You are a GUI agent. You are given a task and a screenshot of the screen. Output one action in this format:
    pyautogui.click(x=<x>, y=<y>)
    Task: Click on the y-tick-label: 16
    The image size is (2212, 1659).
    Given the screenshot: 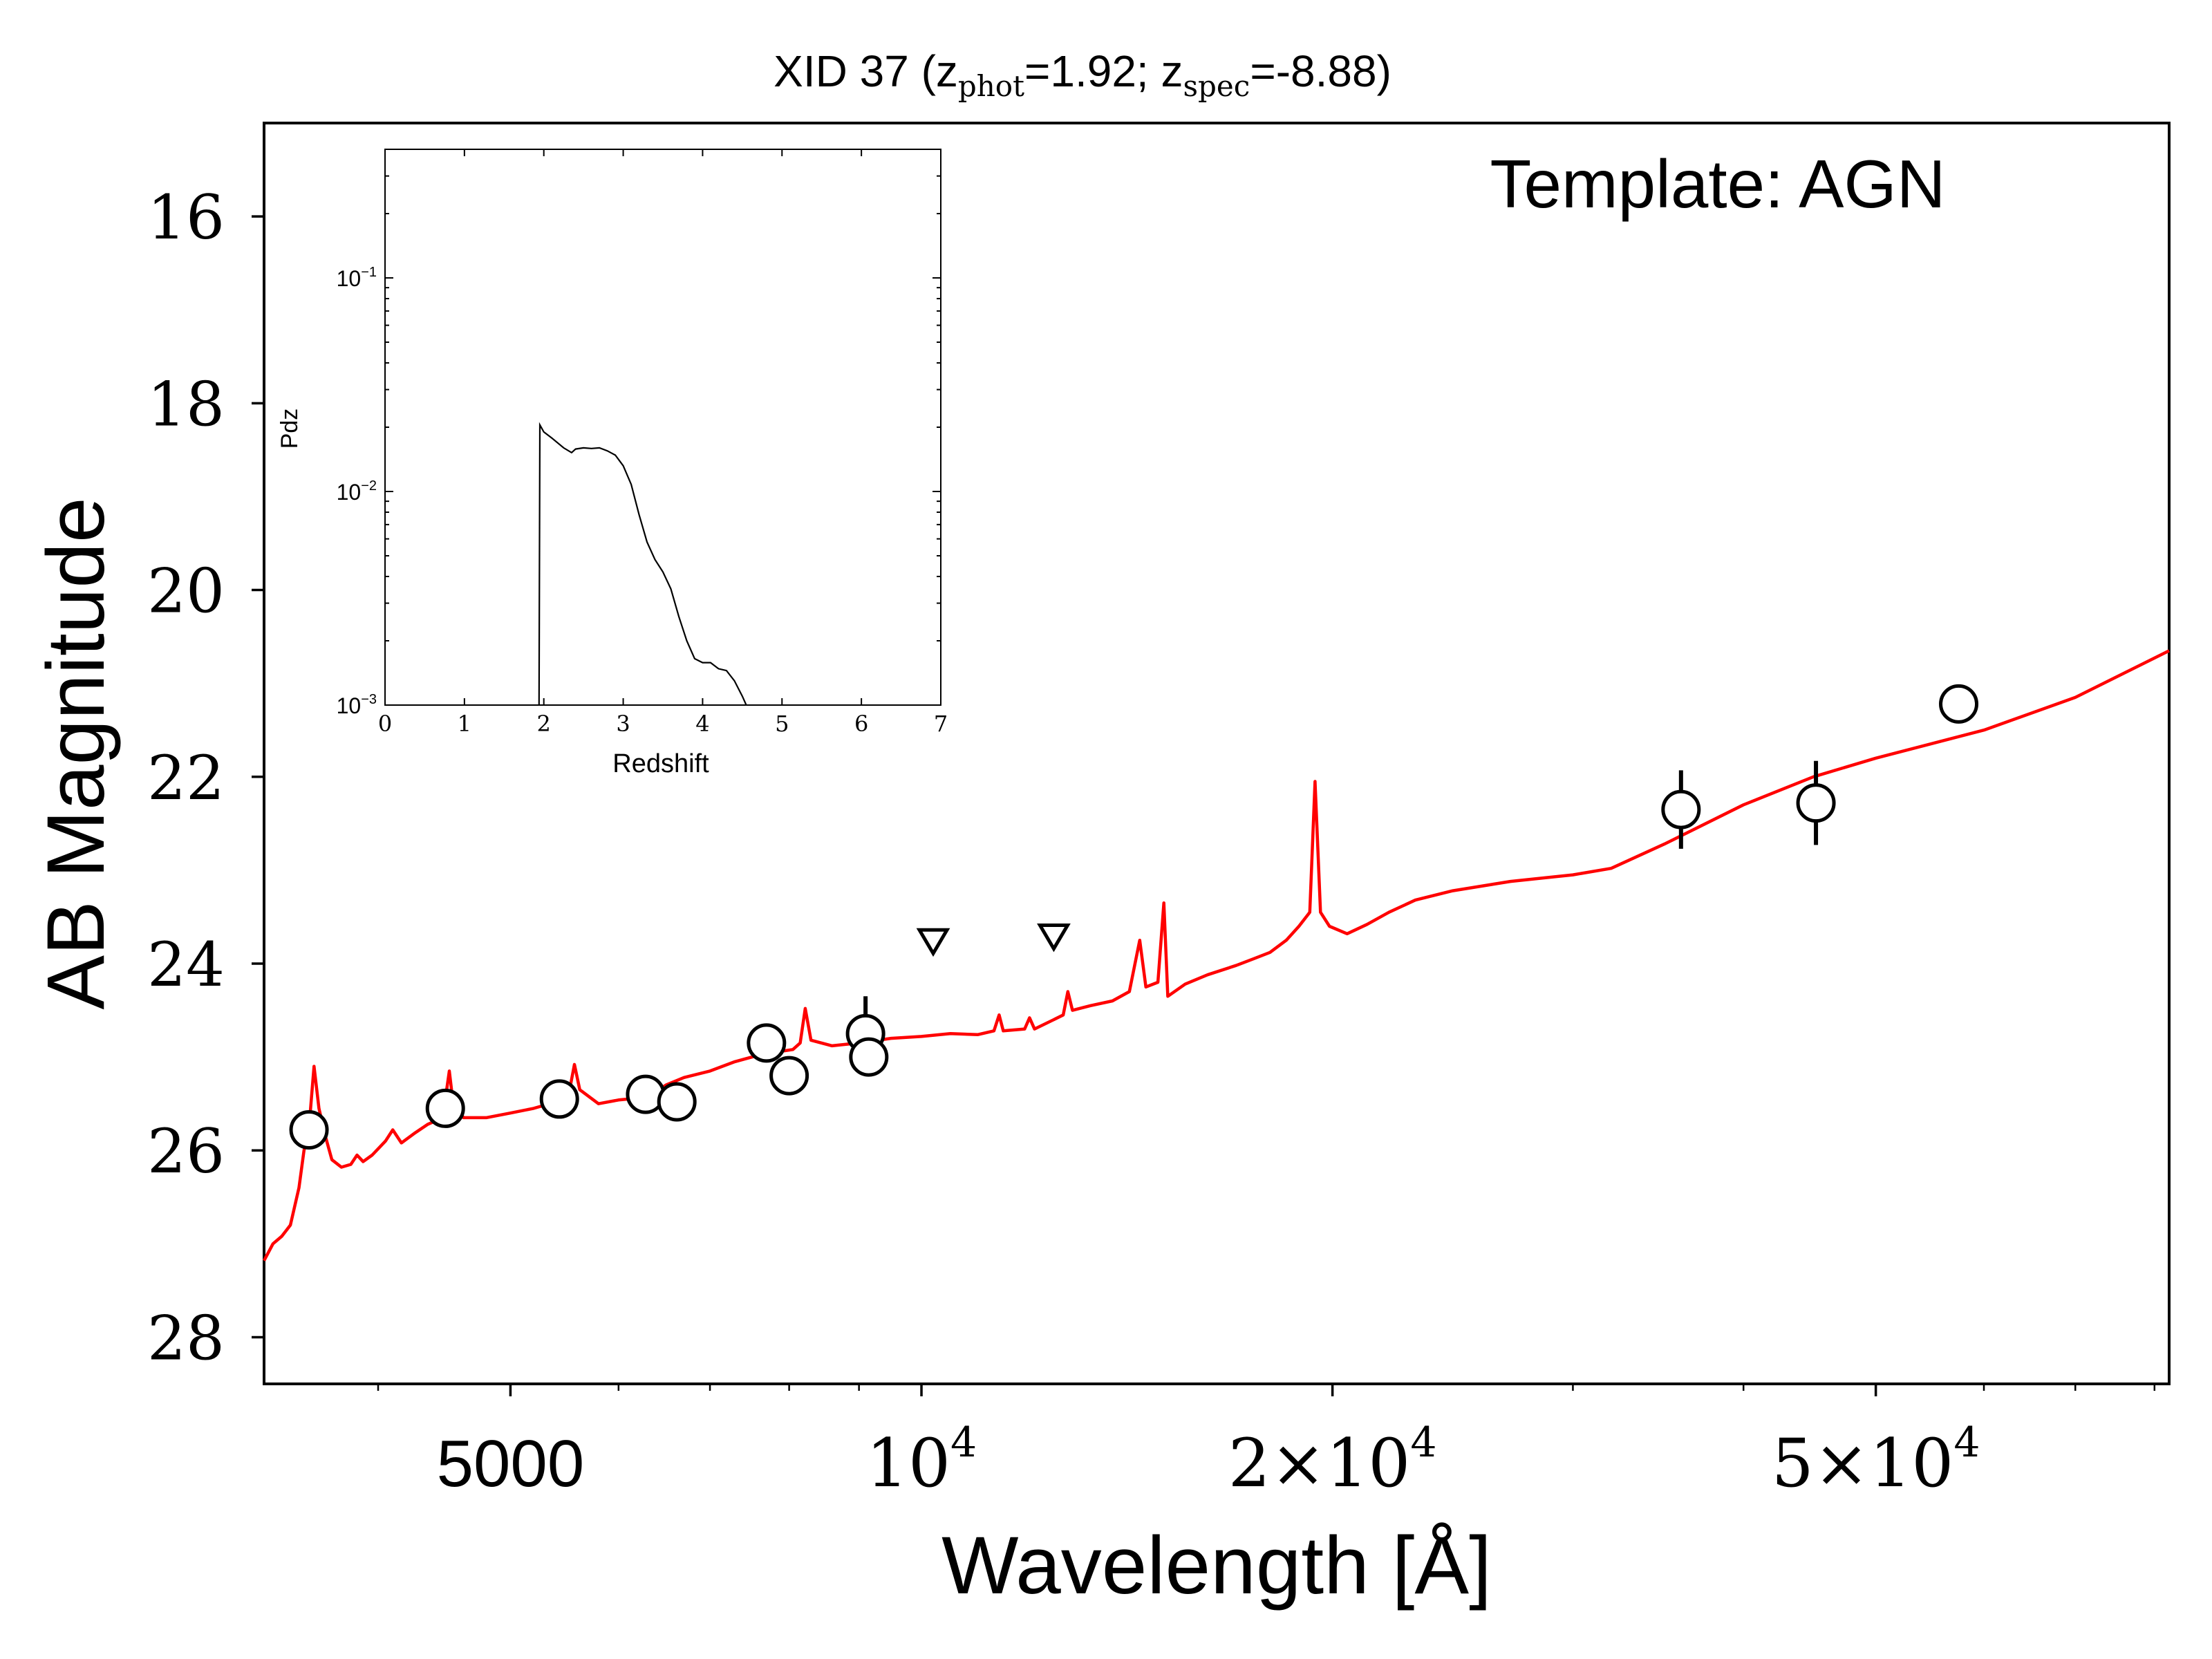 What is the action you would take?
    pyautogui.click(x=186, y=218)
    